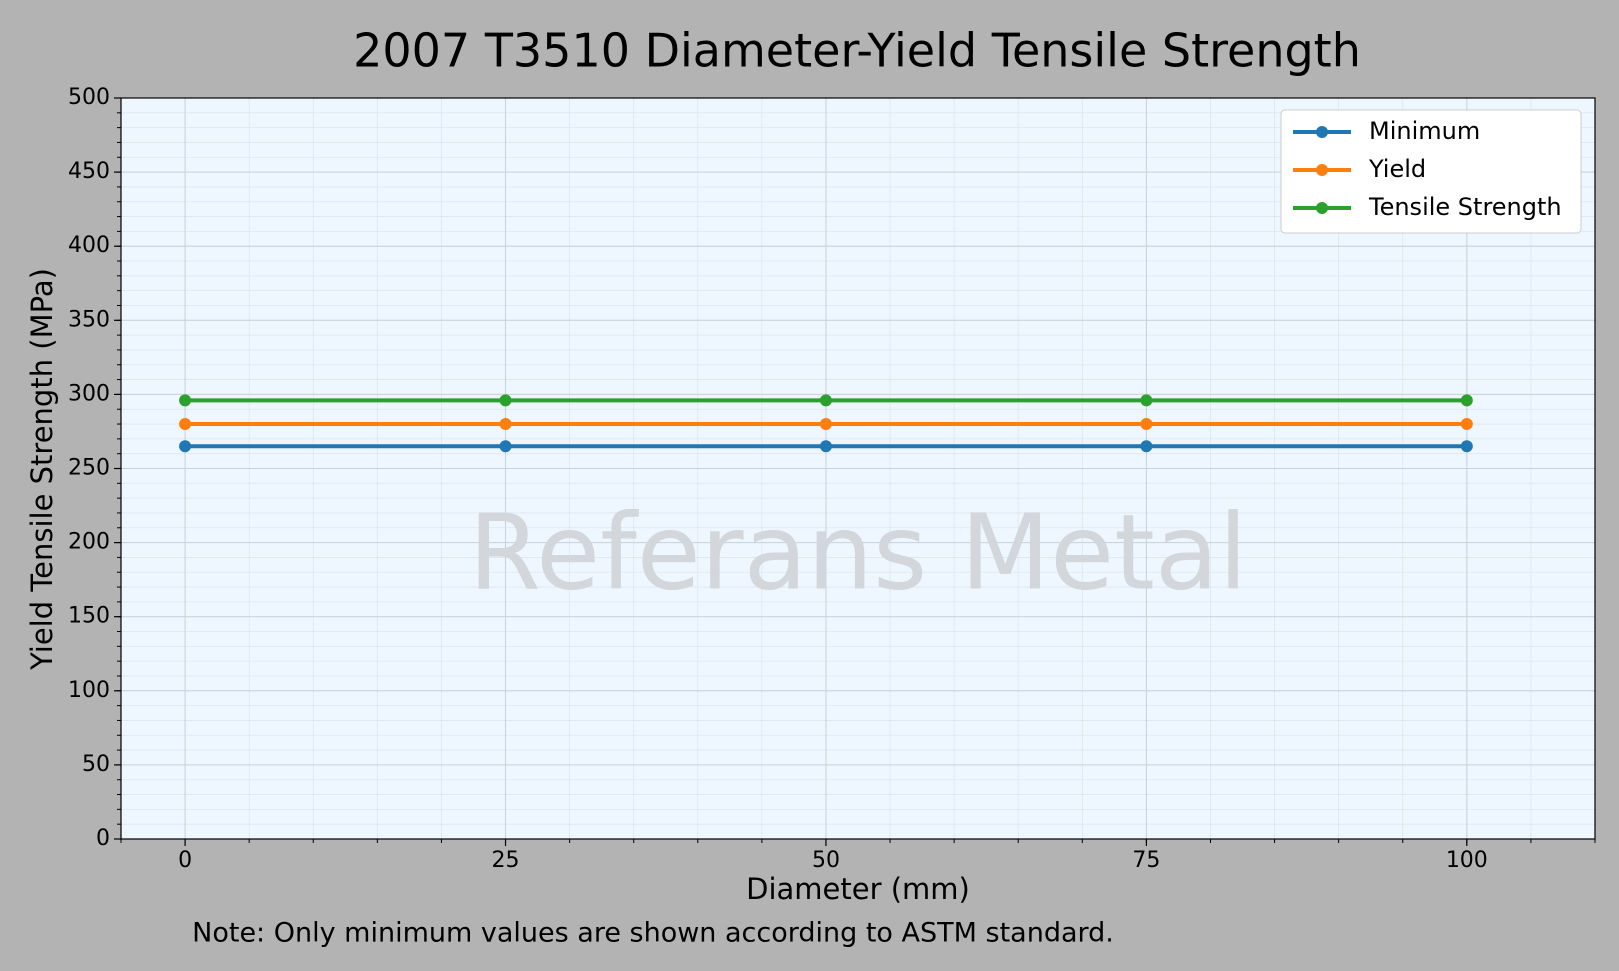 The height and width of the screenshot is (971, 1619). I want to click on x-axis-label: Diameter (mm), so click(858, 889).